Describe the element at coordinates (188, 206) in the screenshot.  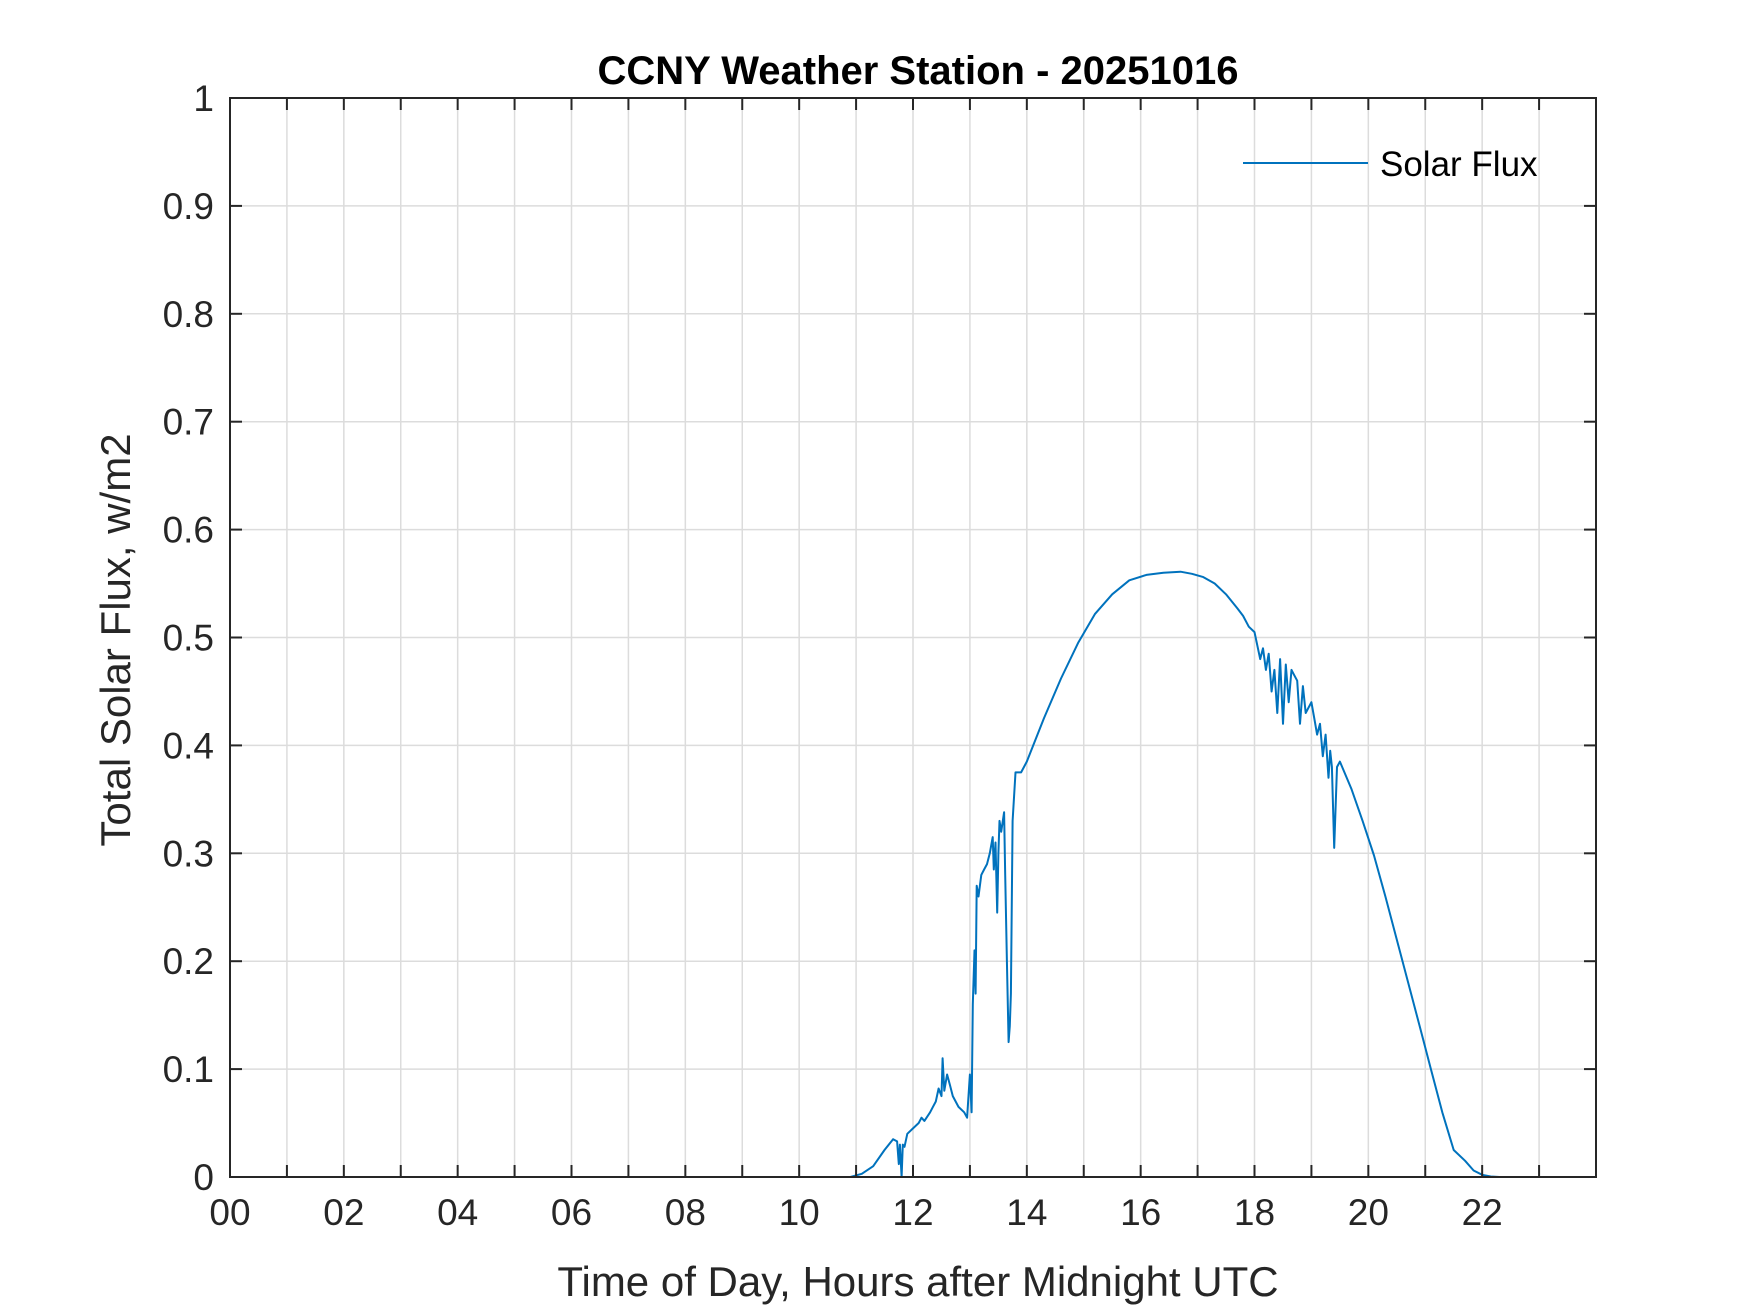
I see `y-tick-label: 0.9` at that location.